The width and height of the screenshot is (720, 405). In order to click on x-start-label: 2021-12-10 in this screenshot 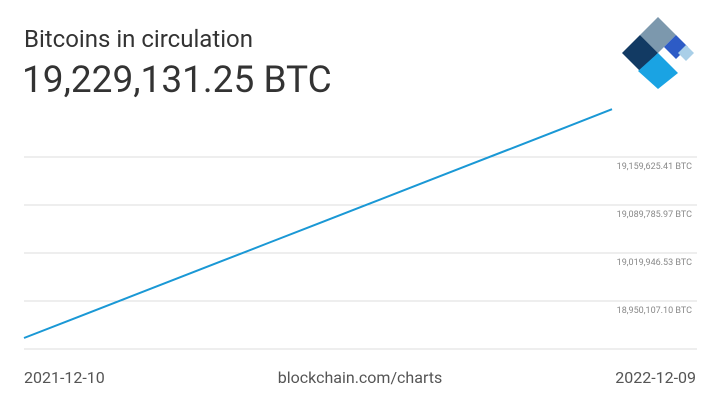, I will do `click(64, 377)`.